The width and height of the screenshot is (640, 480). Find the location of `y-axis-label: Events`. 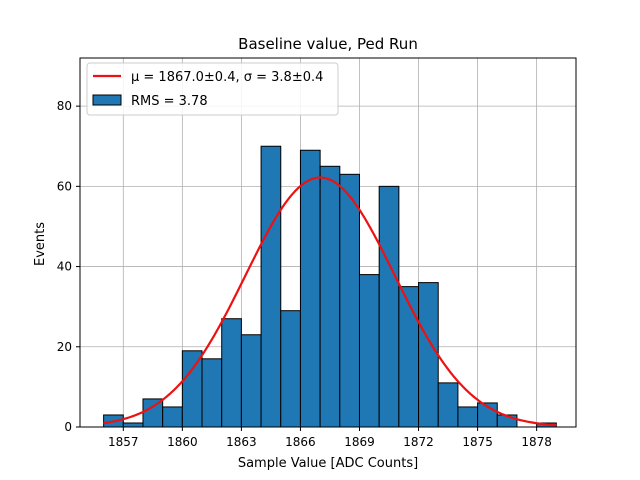

y-axis-label: Events is located at coordinates (40, 244).